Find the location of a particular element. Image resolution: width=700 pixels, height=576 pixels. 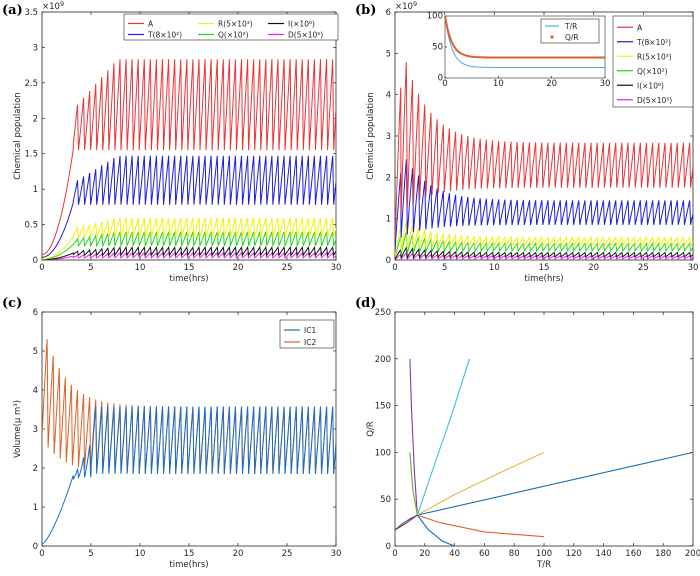

y-tick-label: 100 is located at coordinates (383, 453).